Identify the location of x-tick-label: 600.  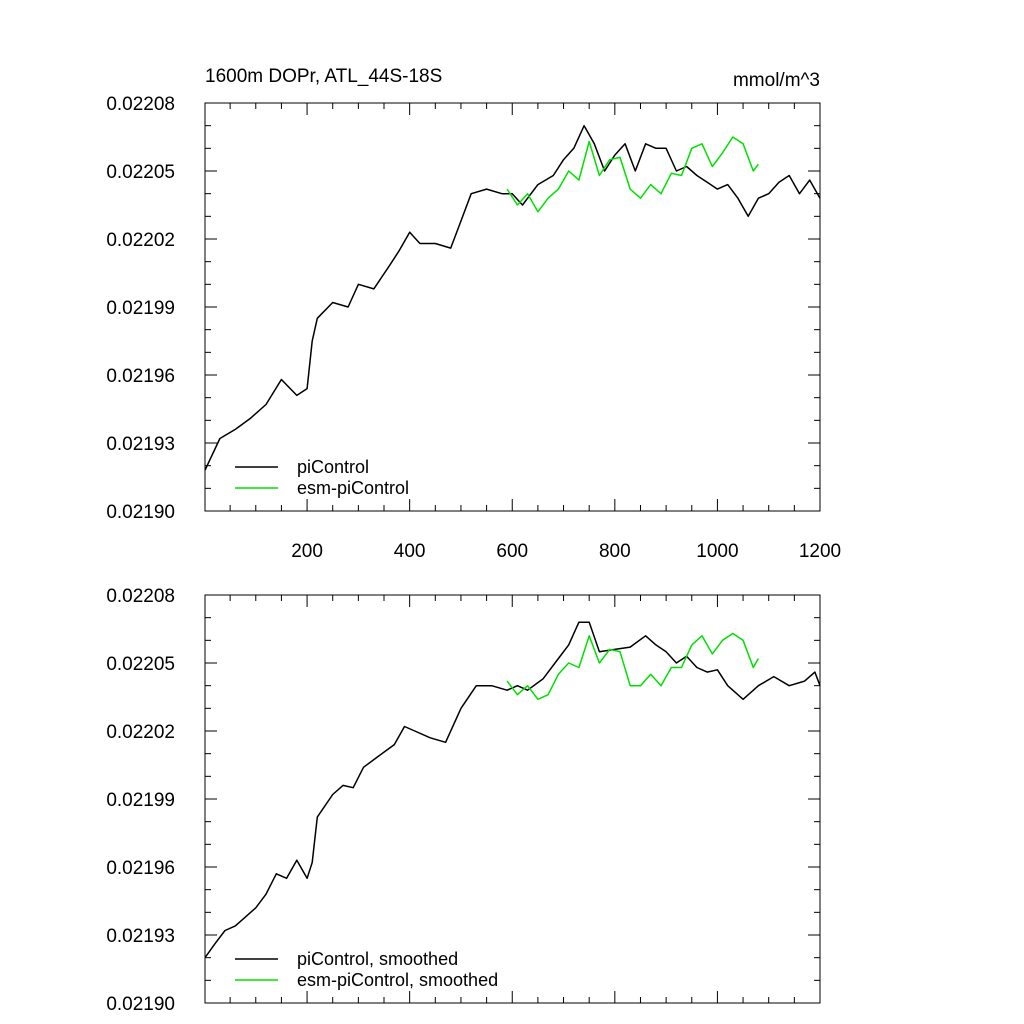
(512, 551).